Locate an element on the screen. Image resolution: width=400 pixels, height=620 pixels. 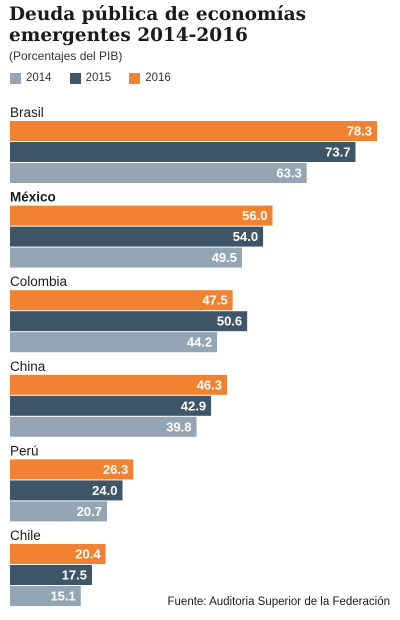
data-label: 73.7 is located at coordinates (337, 152).